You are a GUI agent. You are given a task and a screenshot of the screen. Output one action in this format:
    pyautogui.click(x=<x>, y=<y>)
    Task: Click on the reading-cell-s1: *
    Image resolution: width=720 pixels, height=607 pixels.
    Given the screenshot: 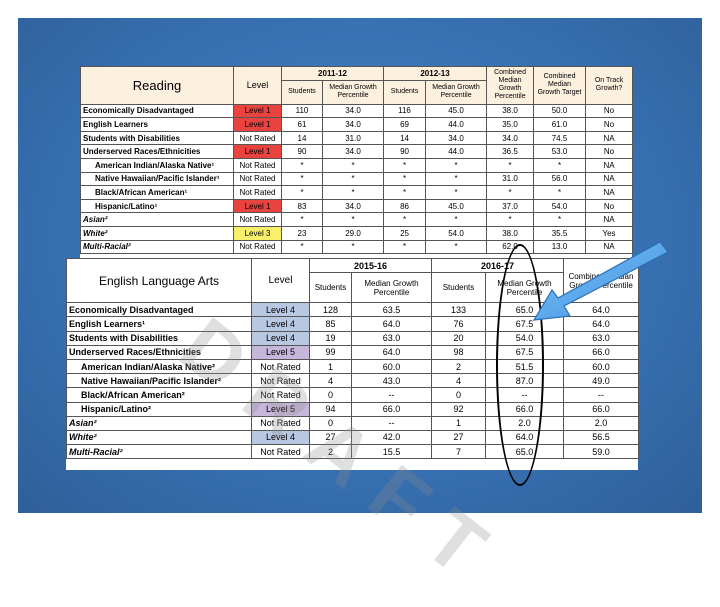 What is the action you would take?
    pyautogui.click(x=302, y=165)
    